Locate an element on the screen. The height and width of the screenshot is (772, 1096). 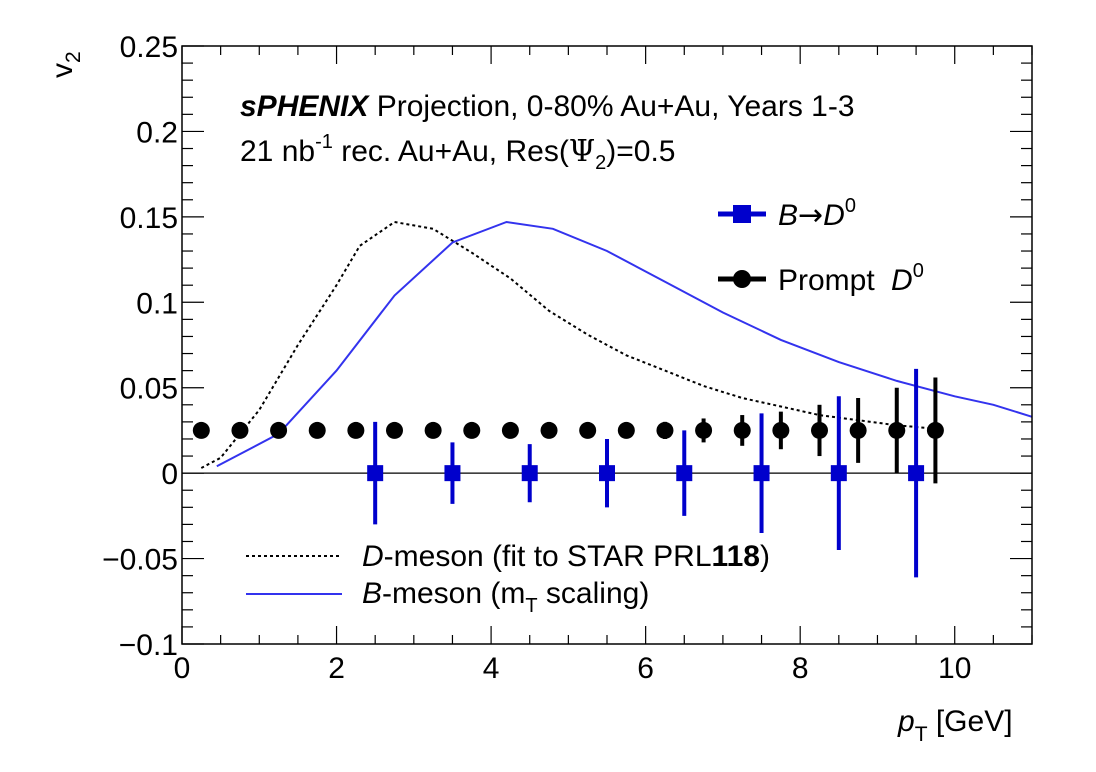
y-tick-label: −0.05 is located at coordinates (140, 560).